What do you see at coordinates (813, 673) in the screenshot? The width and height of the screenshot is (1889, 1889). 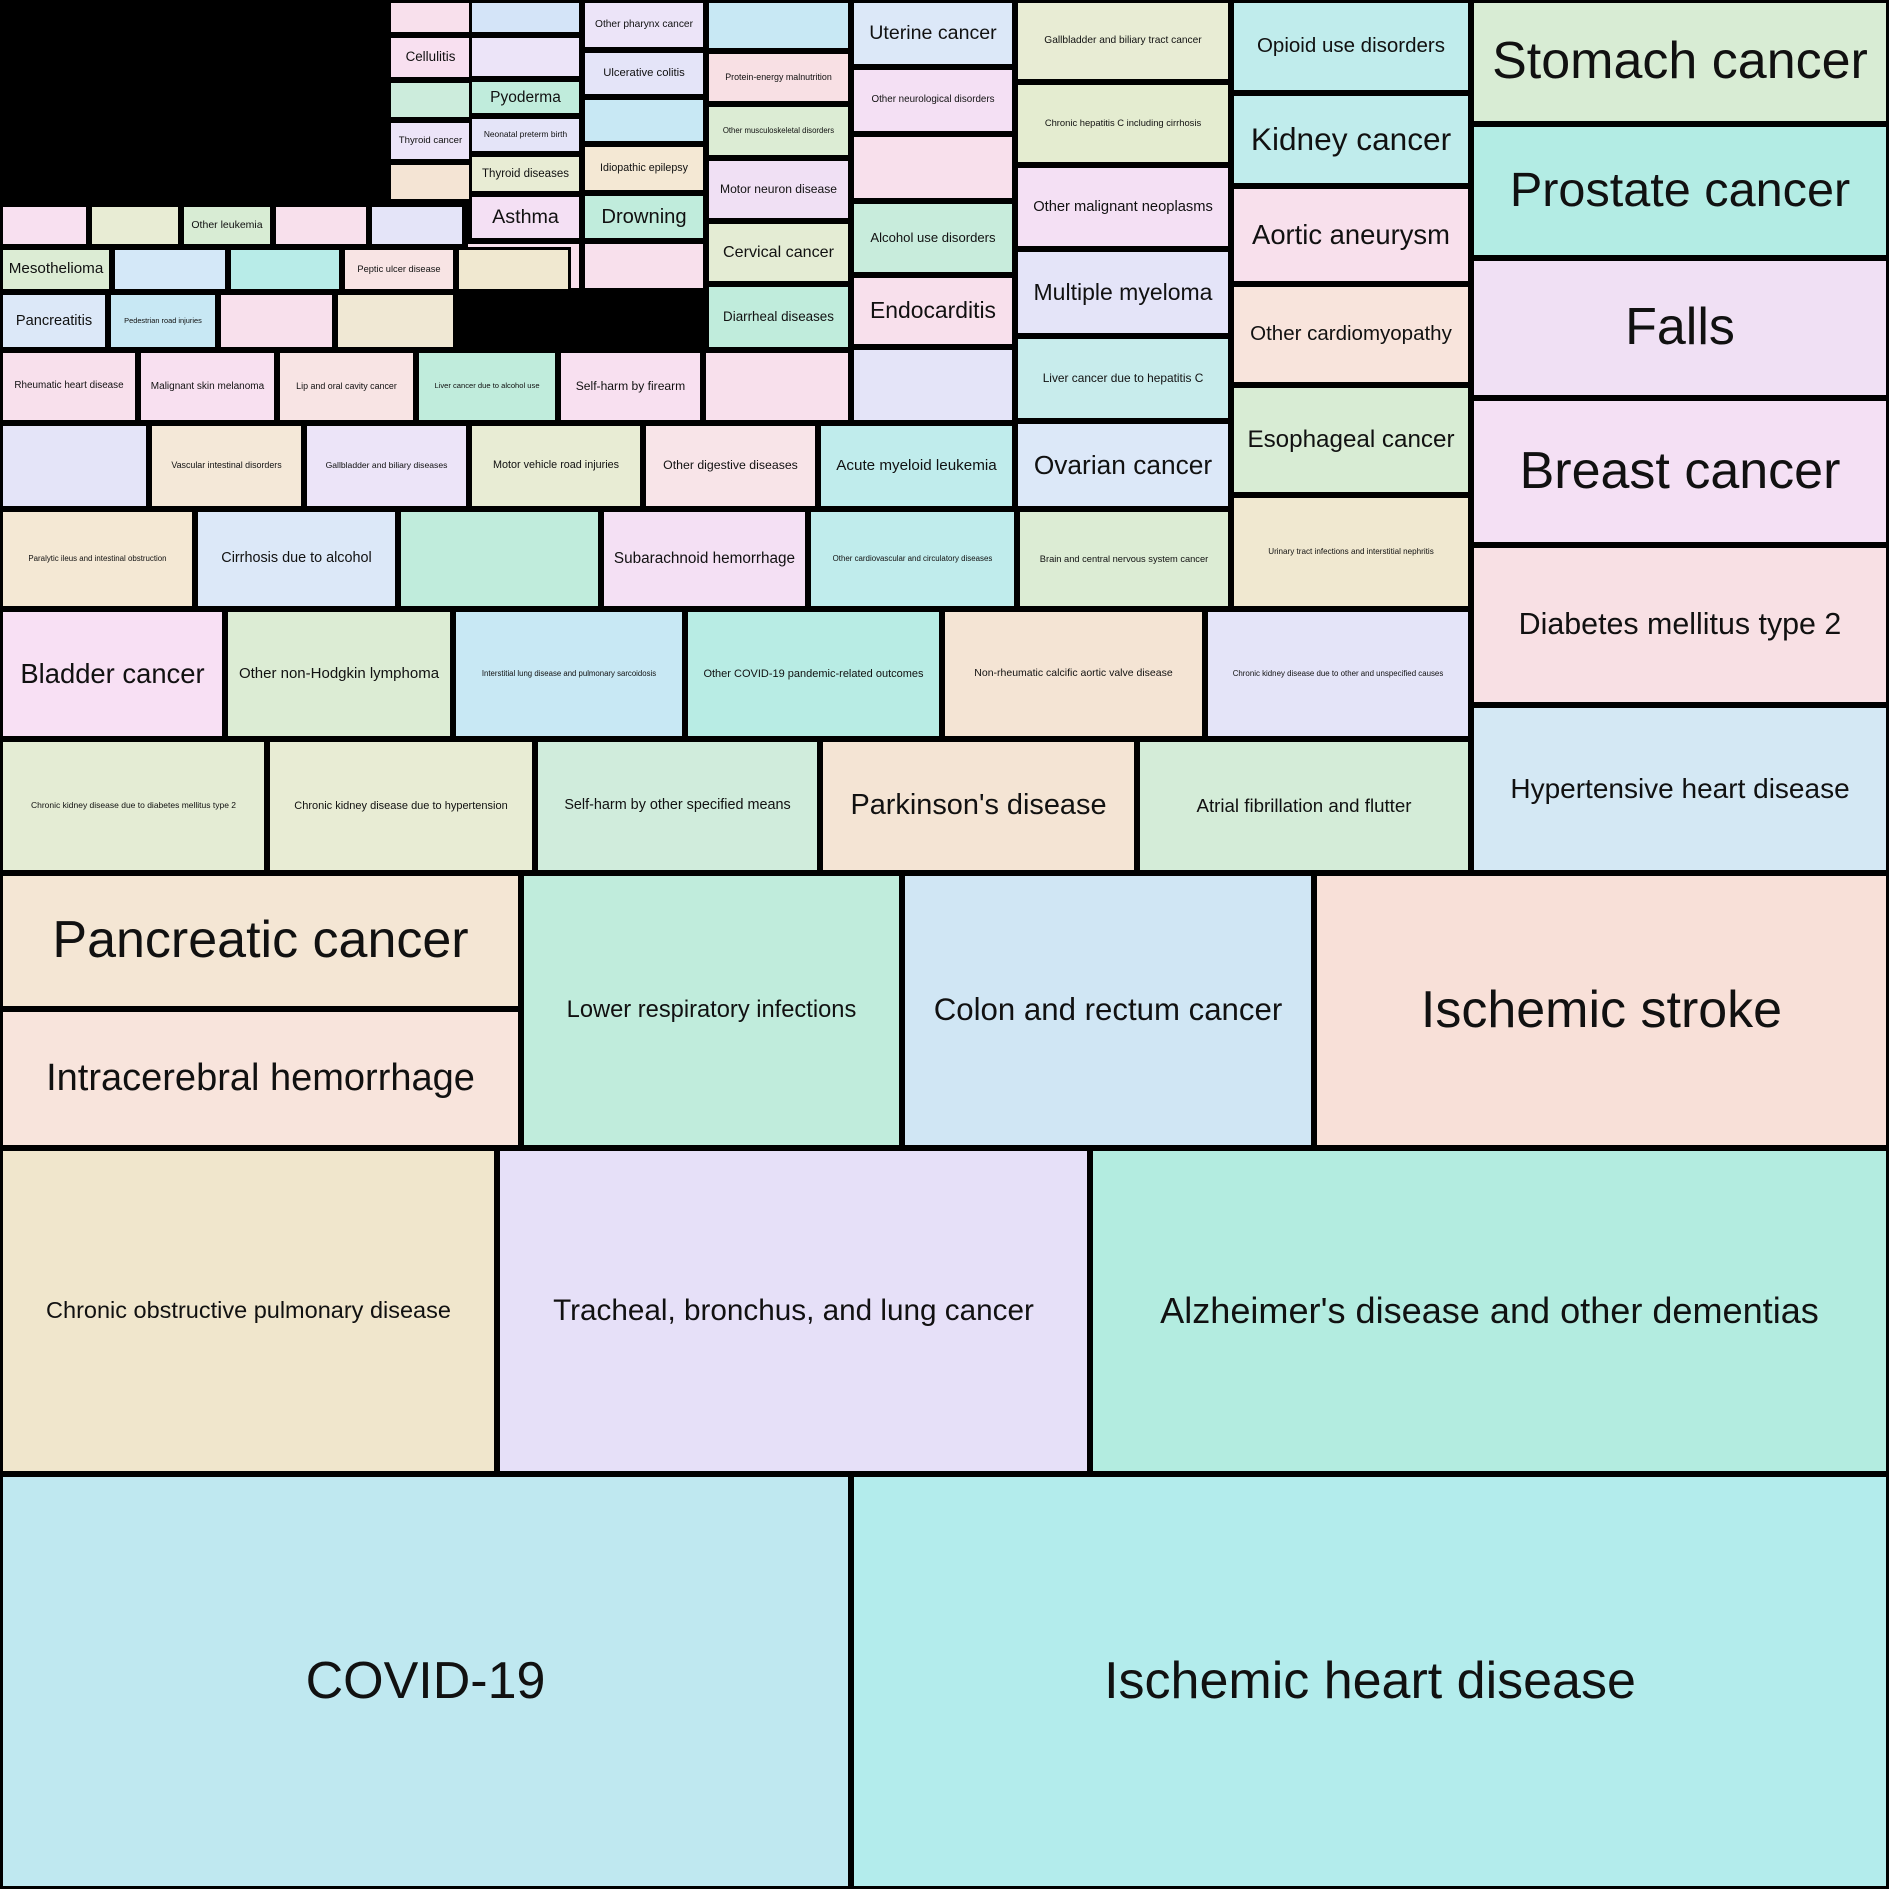 I see `treemap-cell-label: Other COVID-19 pandemic-related outcomes` at bounding box center [813, 673].